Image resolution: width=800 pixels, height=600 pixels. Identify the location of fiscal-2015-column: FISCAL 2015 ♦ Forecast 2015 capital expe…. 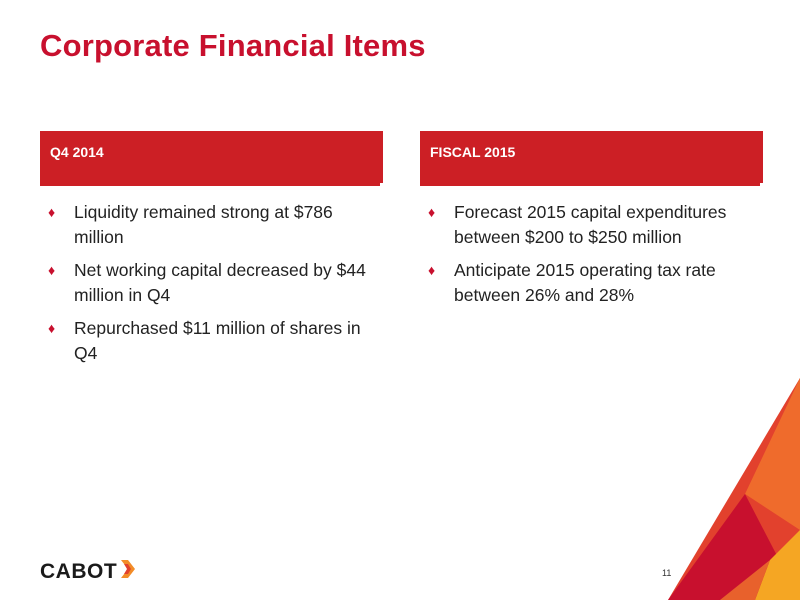
(591, 223).